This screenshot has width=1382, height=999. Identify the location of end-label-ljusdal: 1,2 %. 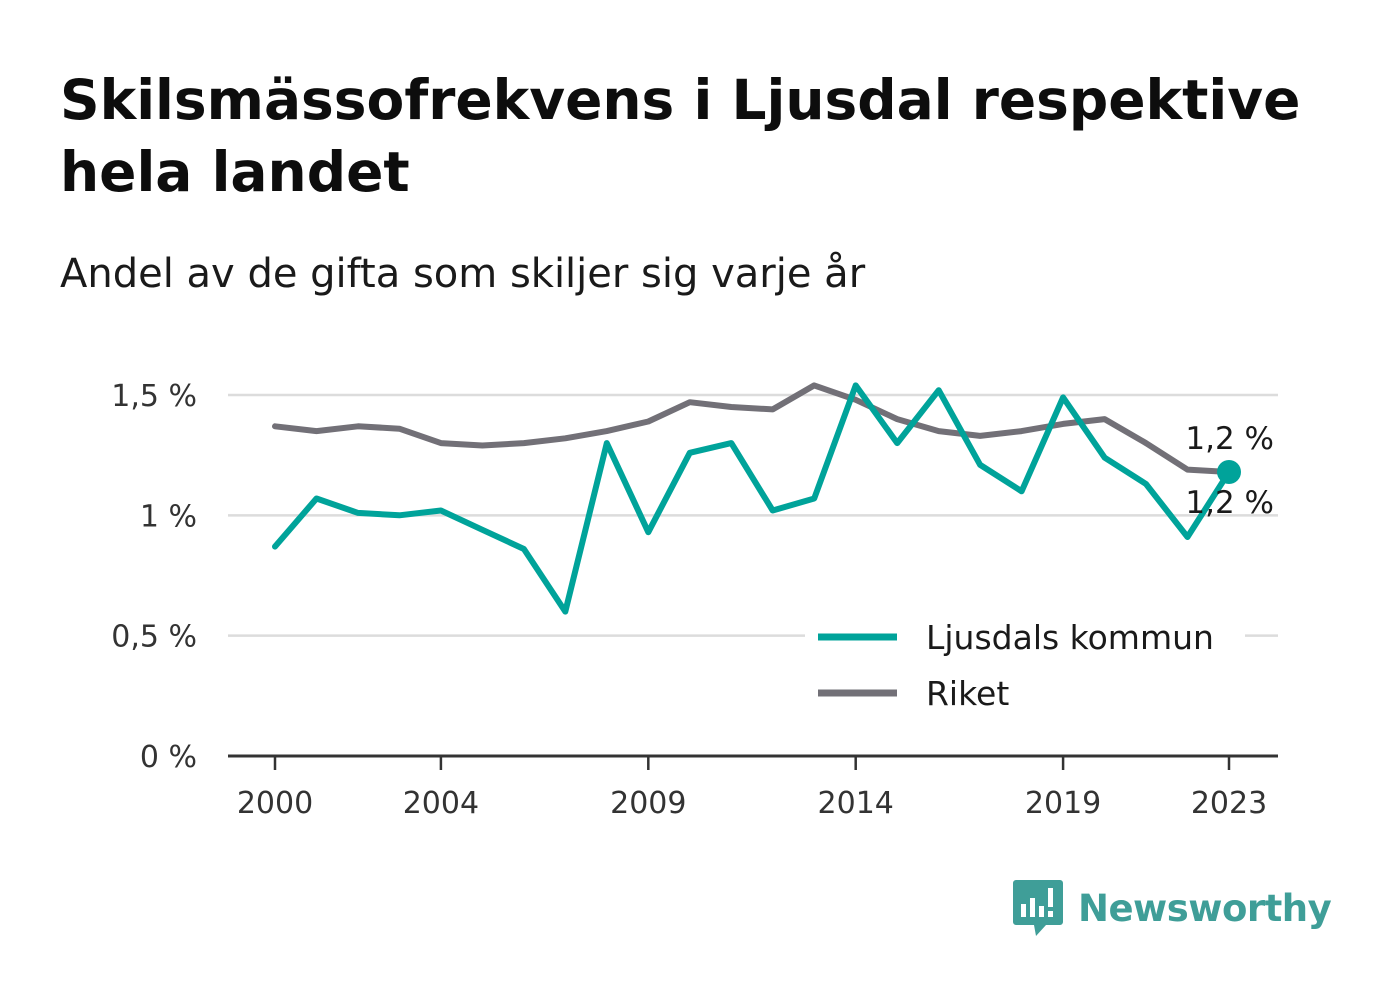
(1229, 503).